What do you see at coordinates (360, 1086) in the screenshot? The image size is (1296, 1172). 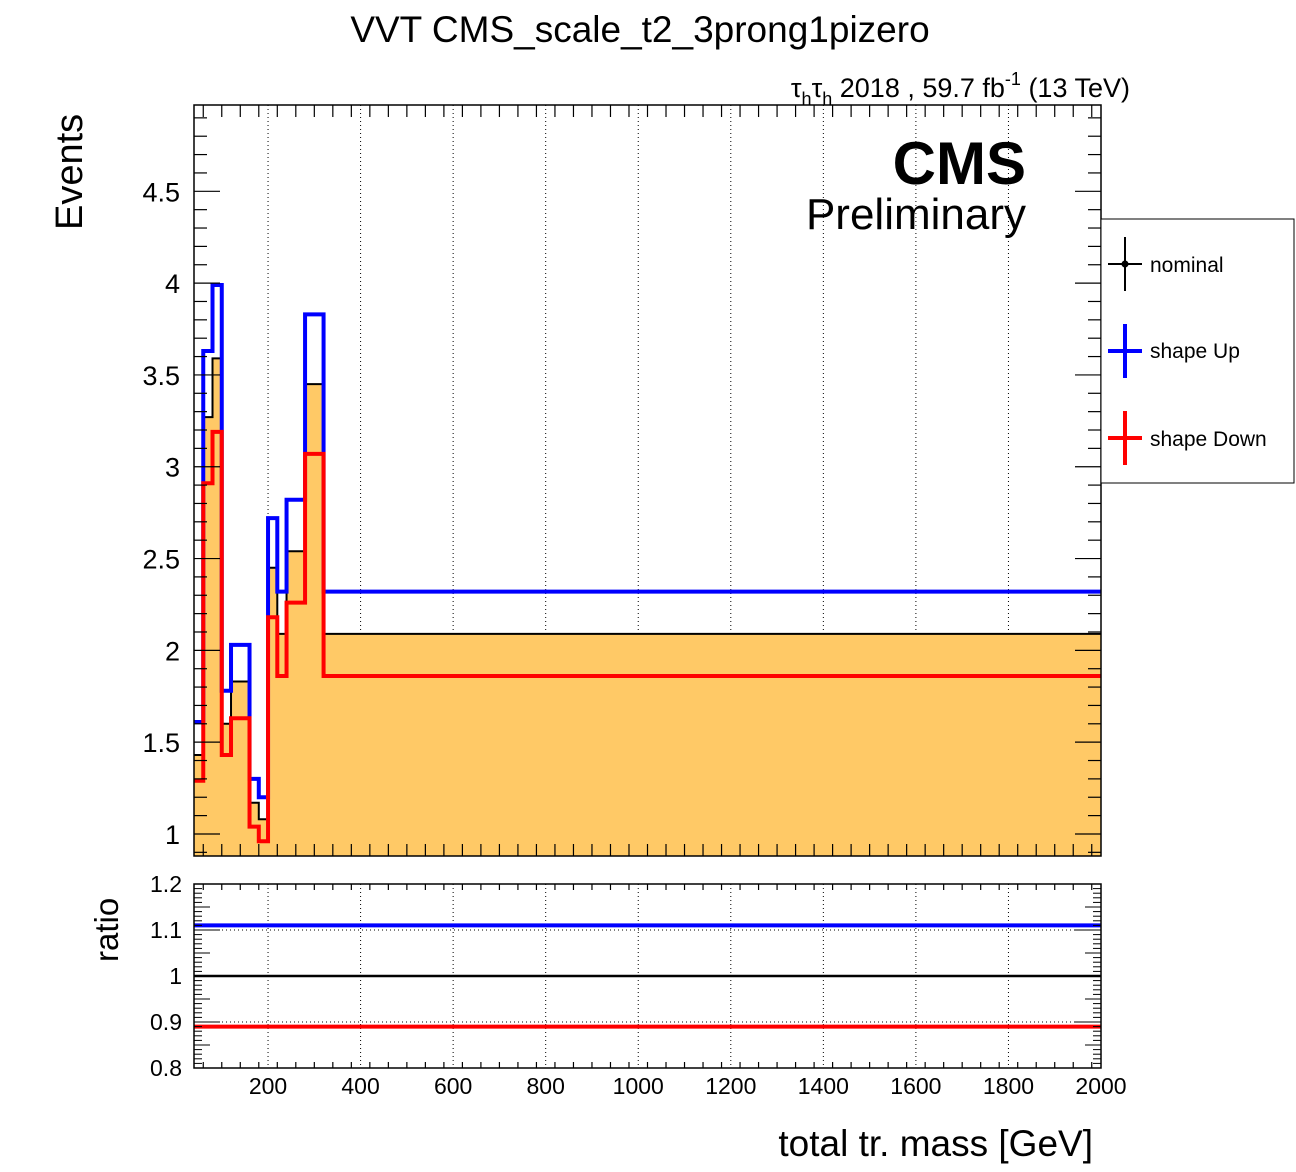 I see `x-tick-label-1: 400` at bounding box center [360, 1086].